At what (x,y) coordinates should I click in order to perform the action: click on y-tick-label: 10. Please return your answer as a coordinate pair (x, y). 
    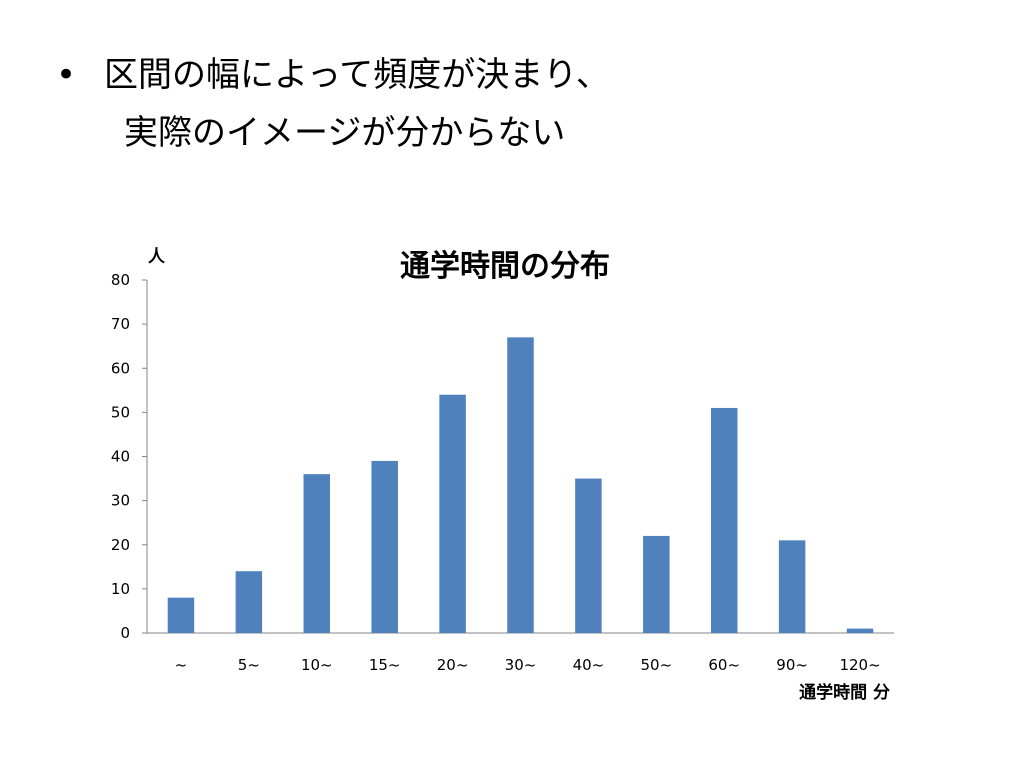
    Looking at the image, I should click on (120, 589).